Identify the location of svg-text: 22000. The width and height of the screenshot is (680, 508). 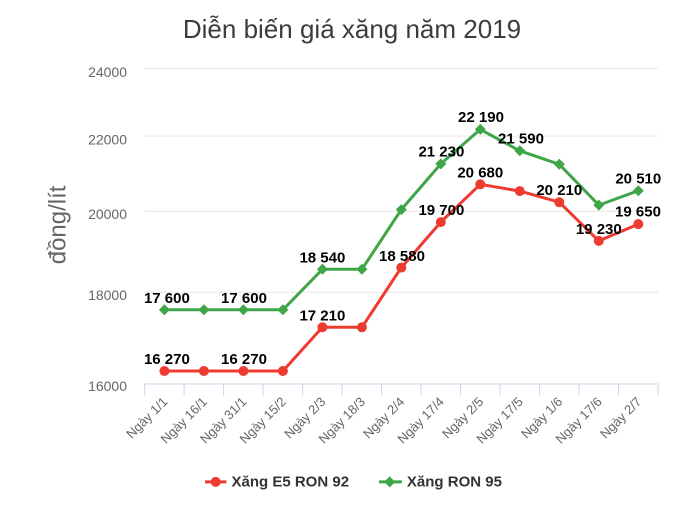
(107, 139).